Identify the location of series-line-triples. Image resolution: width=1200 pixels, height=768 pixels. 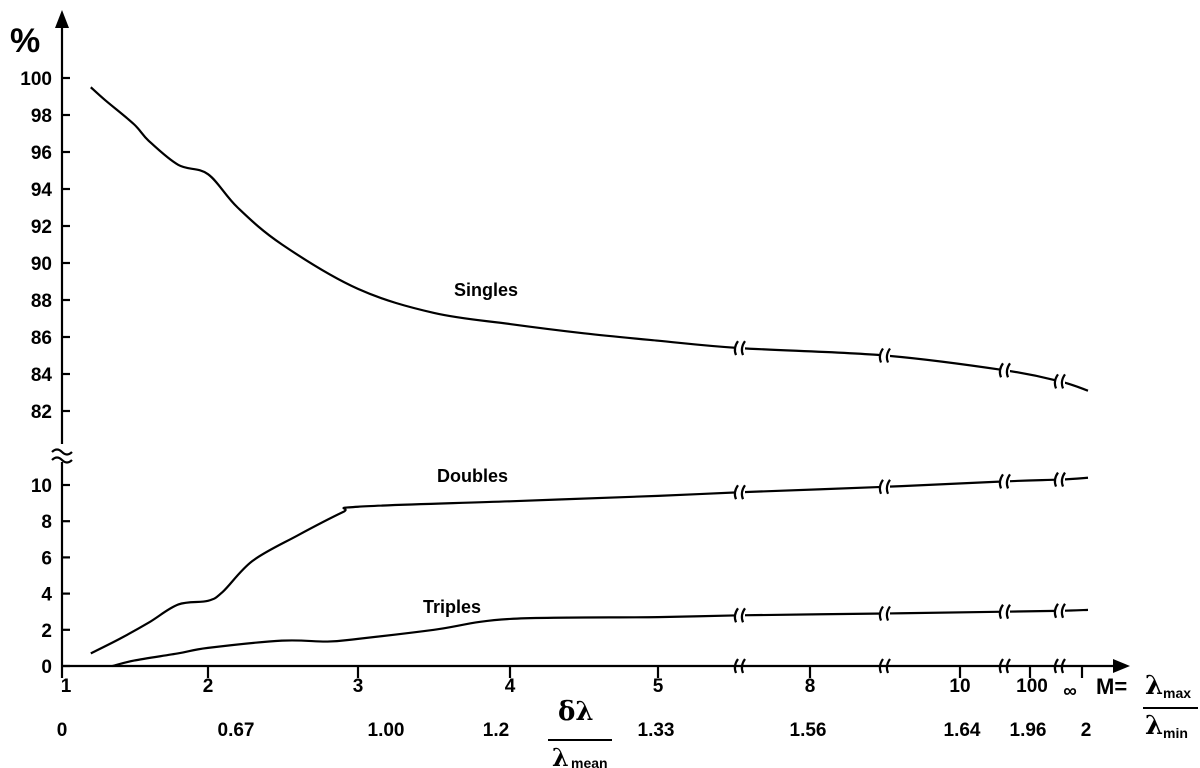
(600, 638).